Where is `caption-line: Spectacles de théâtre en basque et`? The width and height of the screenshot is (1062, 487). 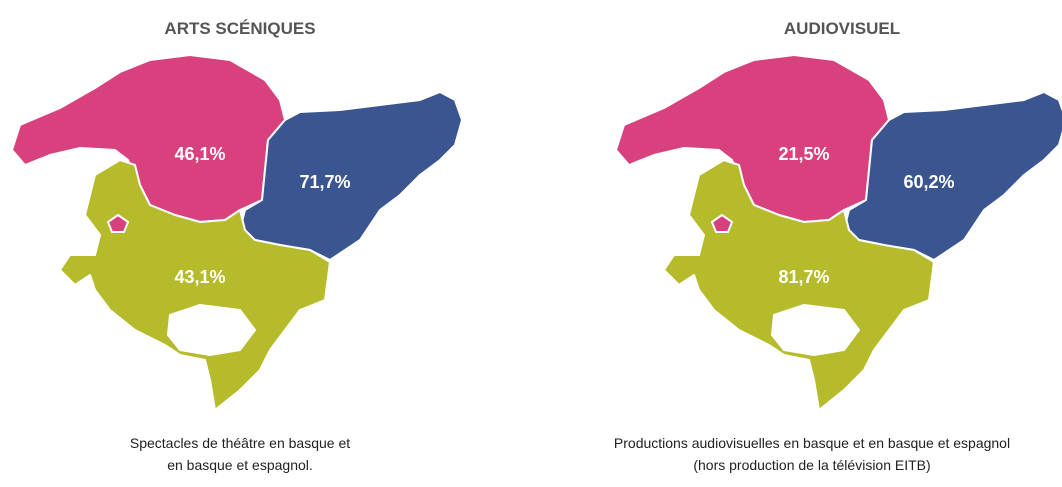
caption-line: Spectacles de théâtre en basque et is located at coordinates (240, 443).